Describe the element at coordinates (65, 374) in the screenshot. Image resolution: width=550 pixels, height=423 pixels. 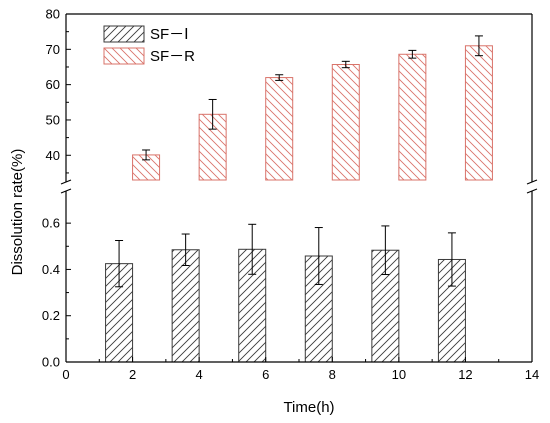
I see `x-tick-label: 0` at that location.